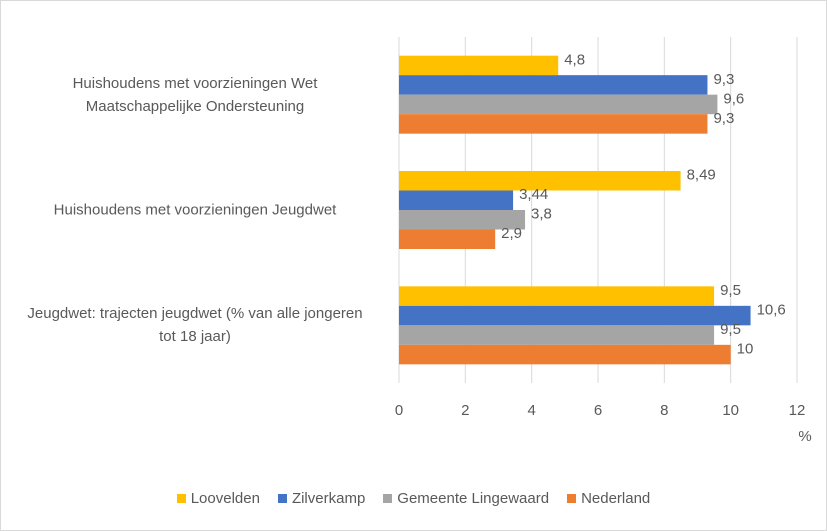 This screenshot has width=827, height=531. I want to click on data-label: 8,49, so click(701, 175).